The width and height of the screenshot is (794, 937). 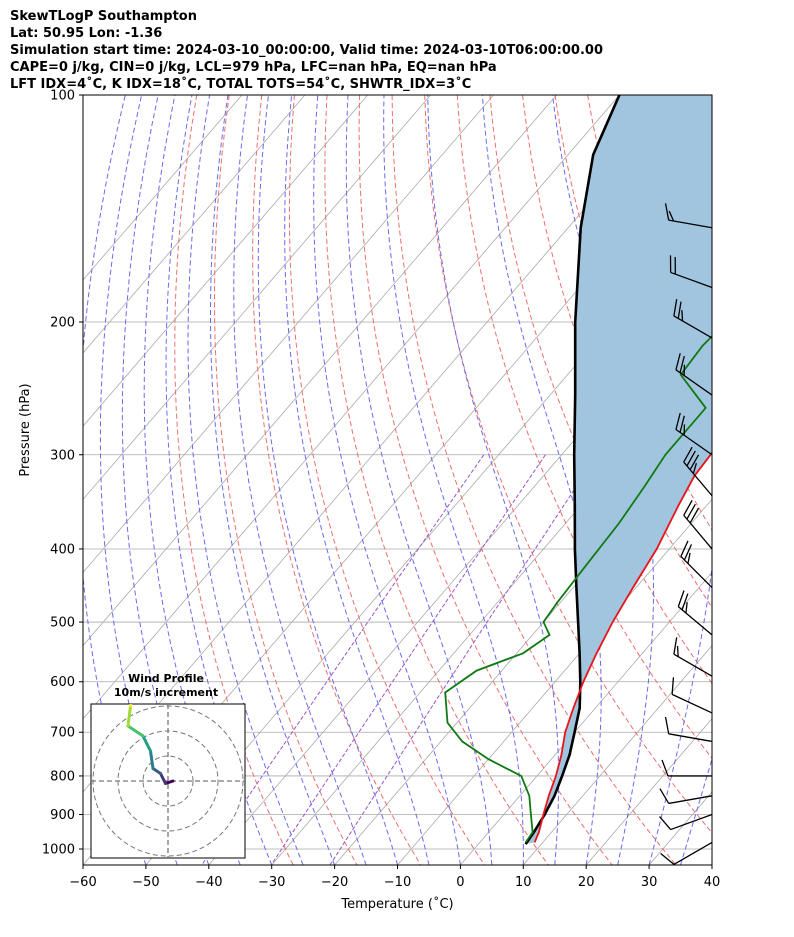 What do you see at coordinates (168, 781) in the screenshot?
I see `hodograph-ring` at bounding box center [168, 781].